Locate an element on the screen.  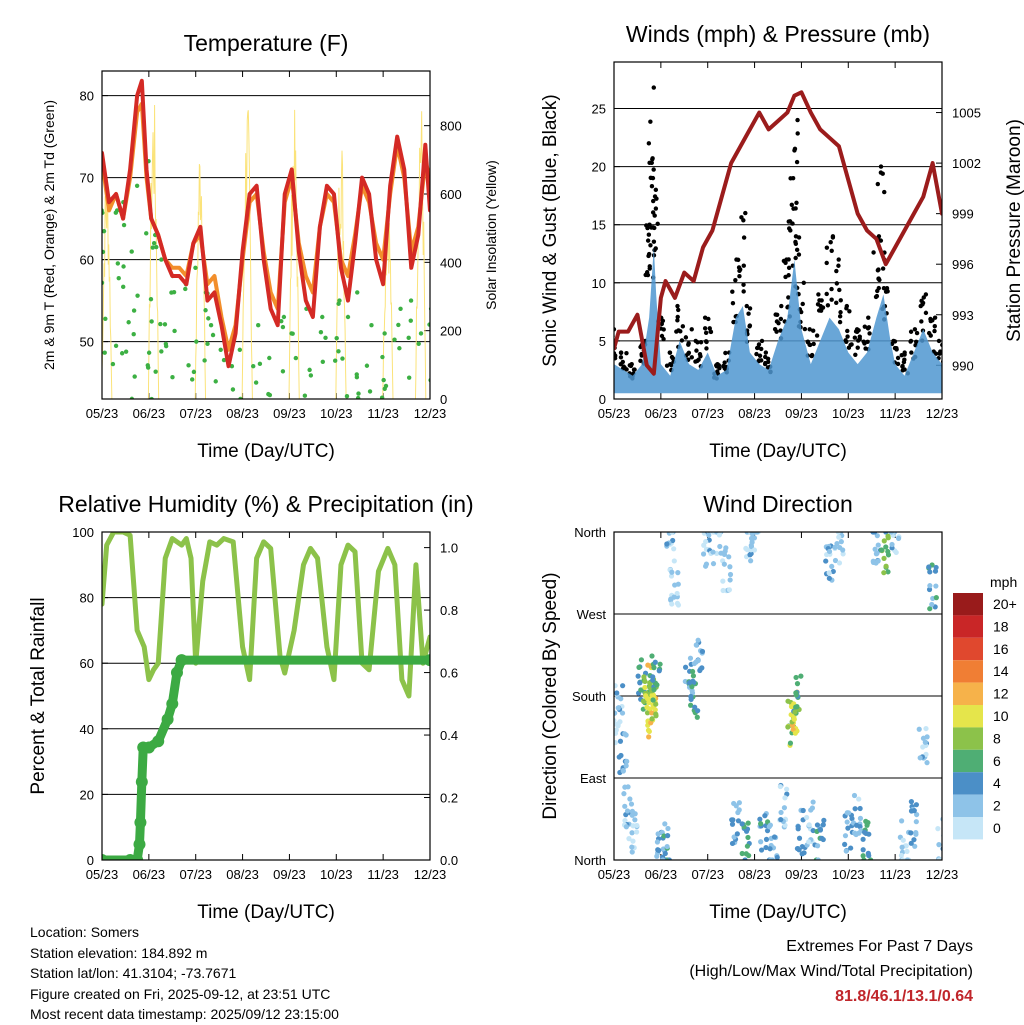
y-axis-label: Sonic Wind & Gust (Blue, Black) is located at coordinates (550, 230).